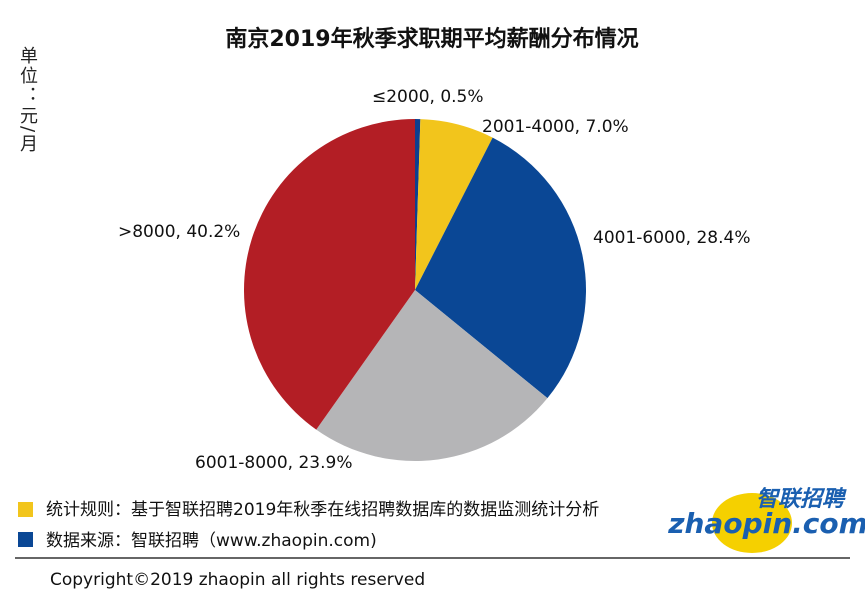 The width and height of the screenshot is (865, 601). What do you see at coordinates (431, 39) in the screenshot?
I see `chart-title: 南京2019年秋季求职期平均薪酬分布情况` at bounding box center [431, 39].